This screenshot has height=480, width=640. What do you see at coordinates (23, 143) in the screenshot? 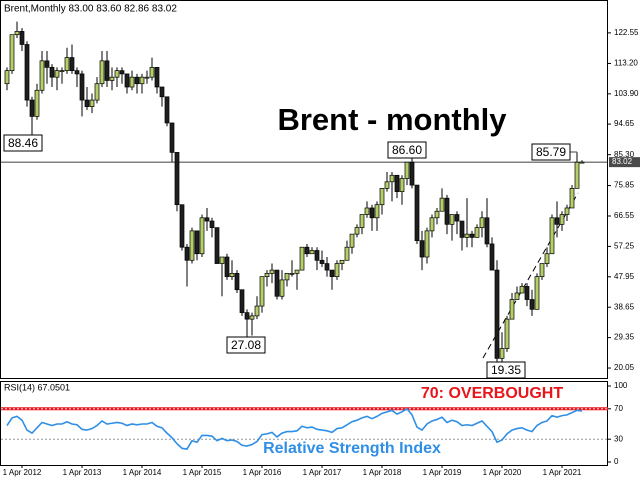
I see `marker-label: 88.46` at bounding box center [23, 143].